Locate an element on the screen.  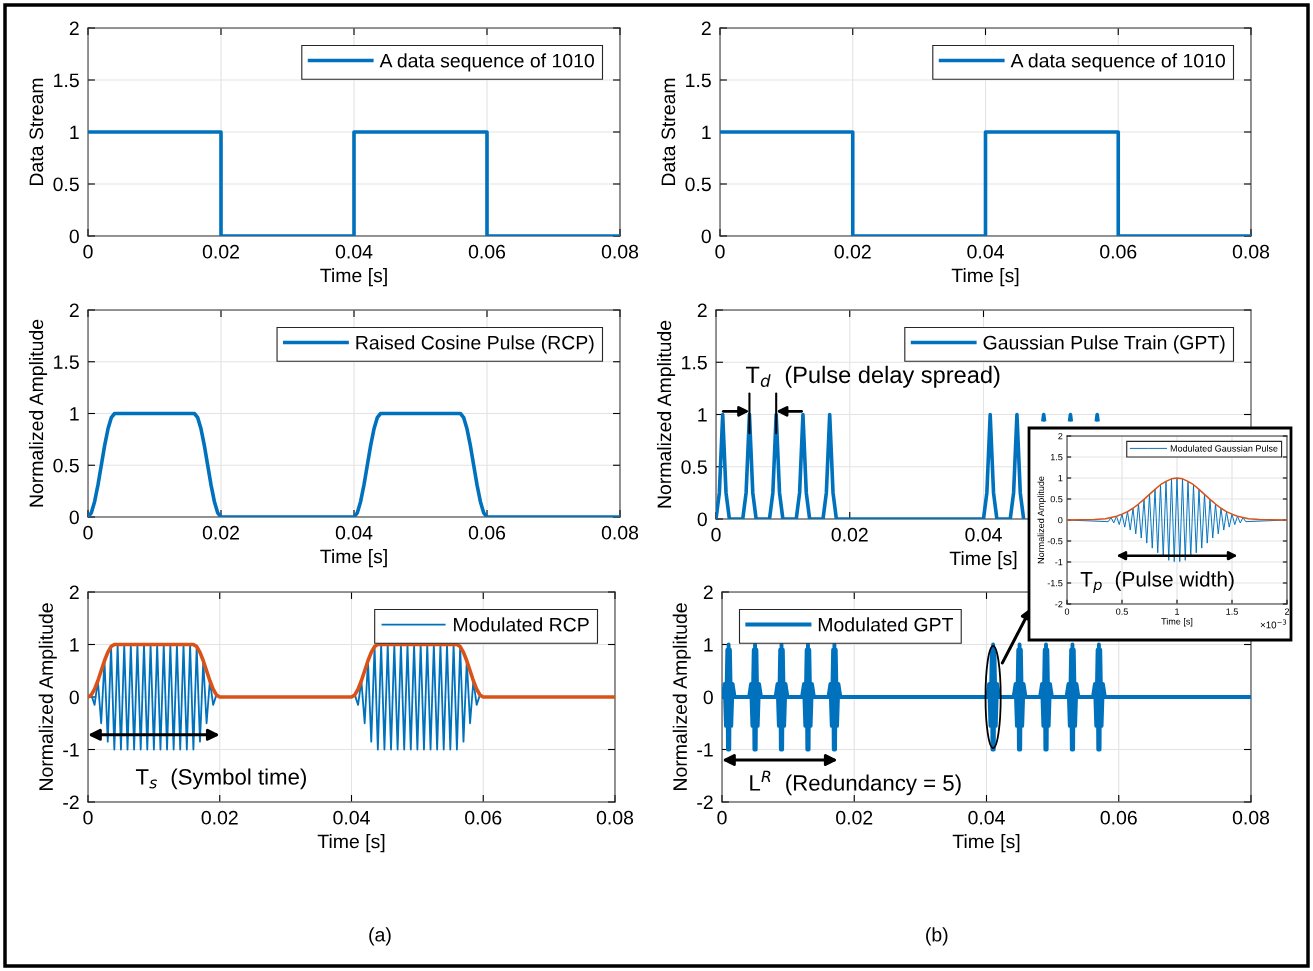
text: (a) is located at coordinates (380, 936).